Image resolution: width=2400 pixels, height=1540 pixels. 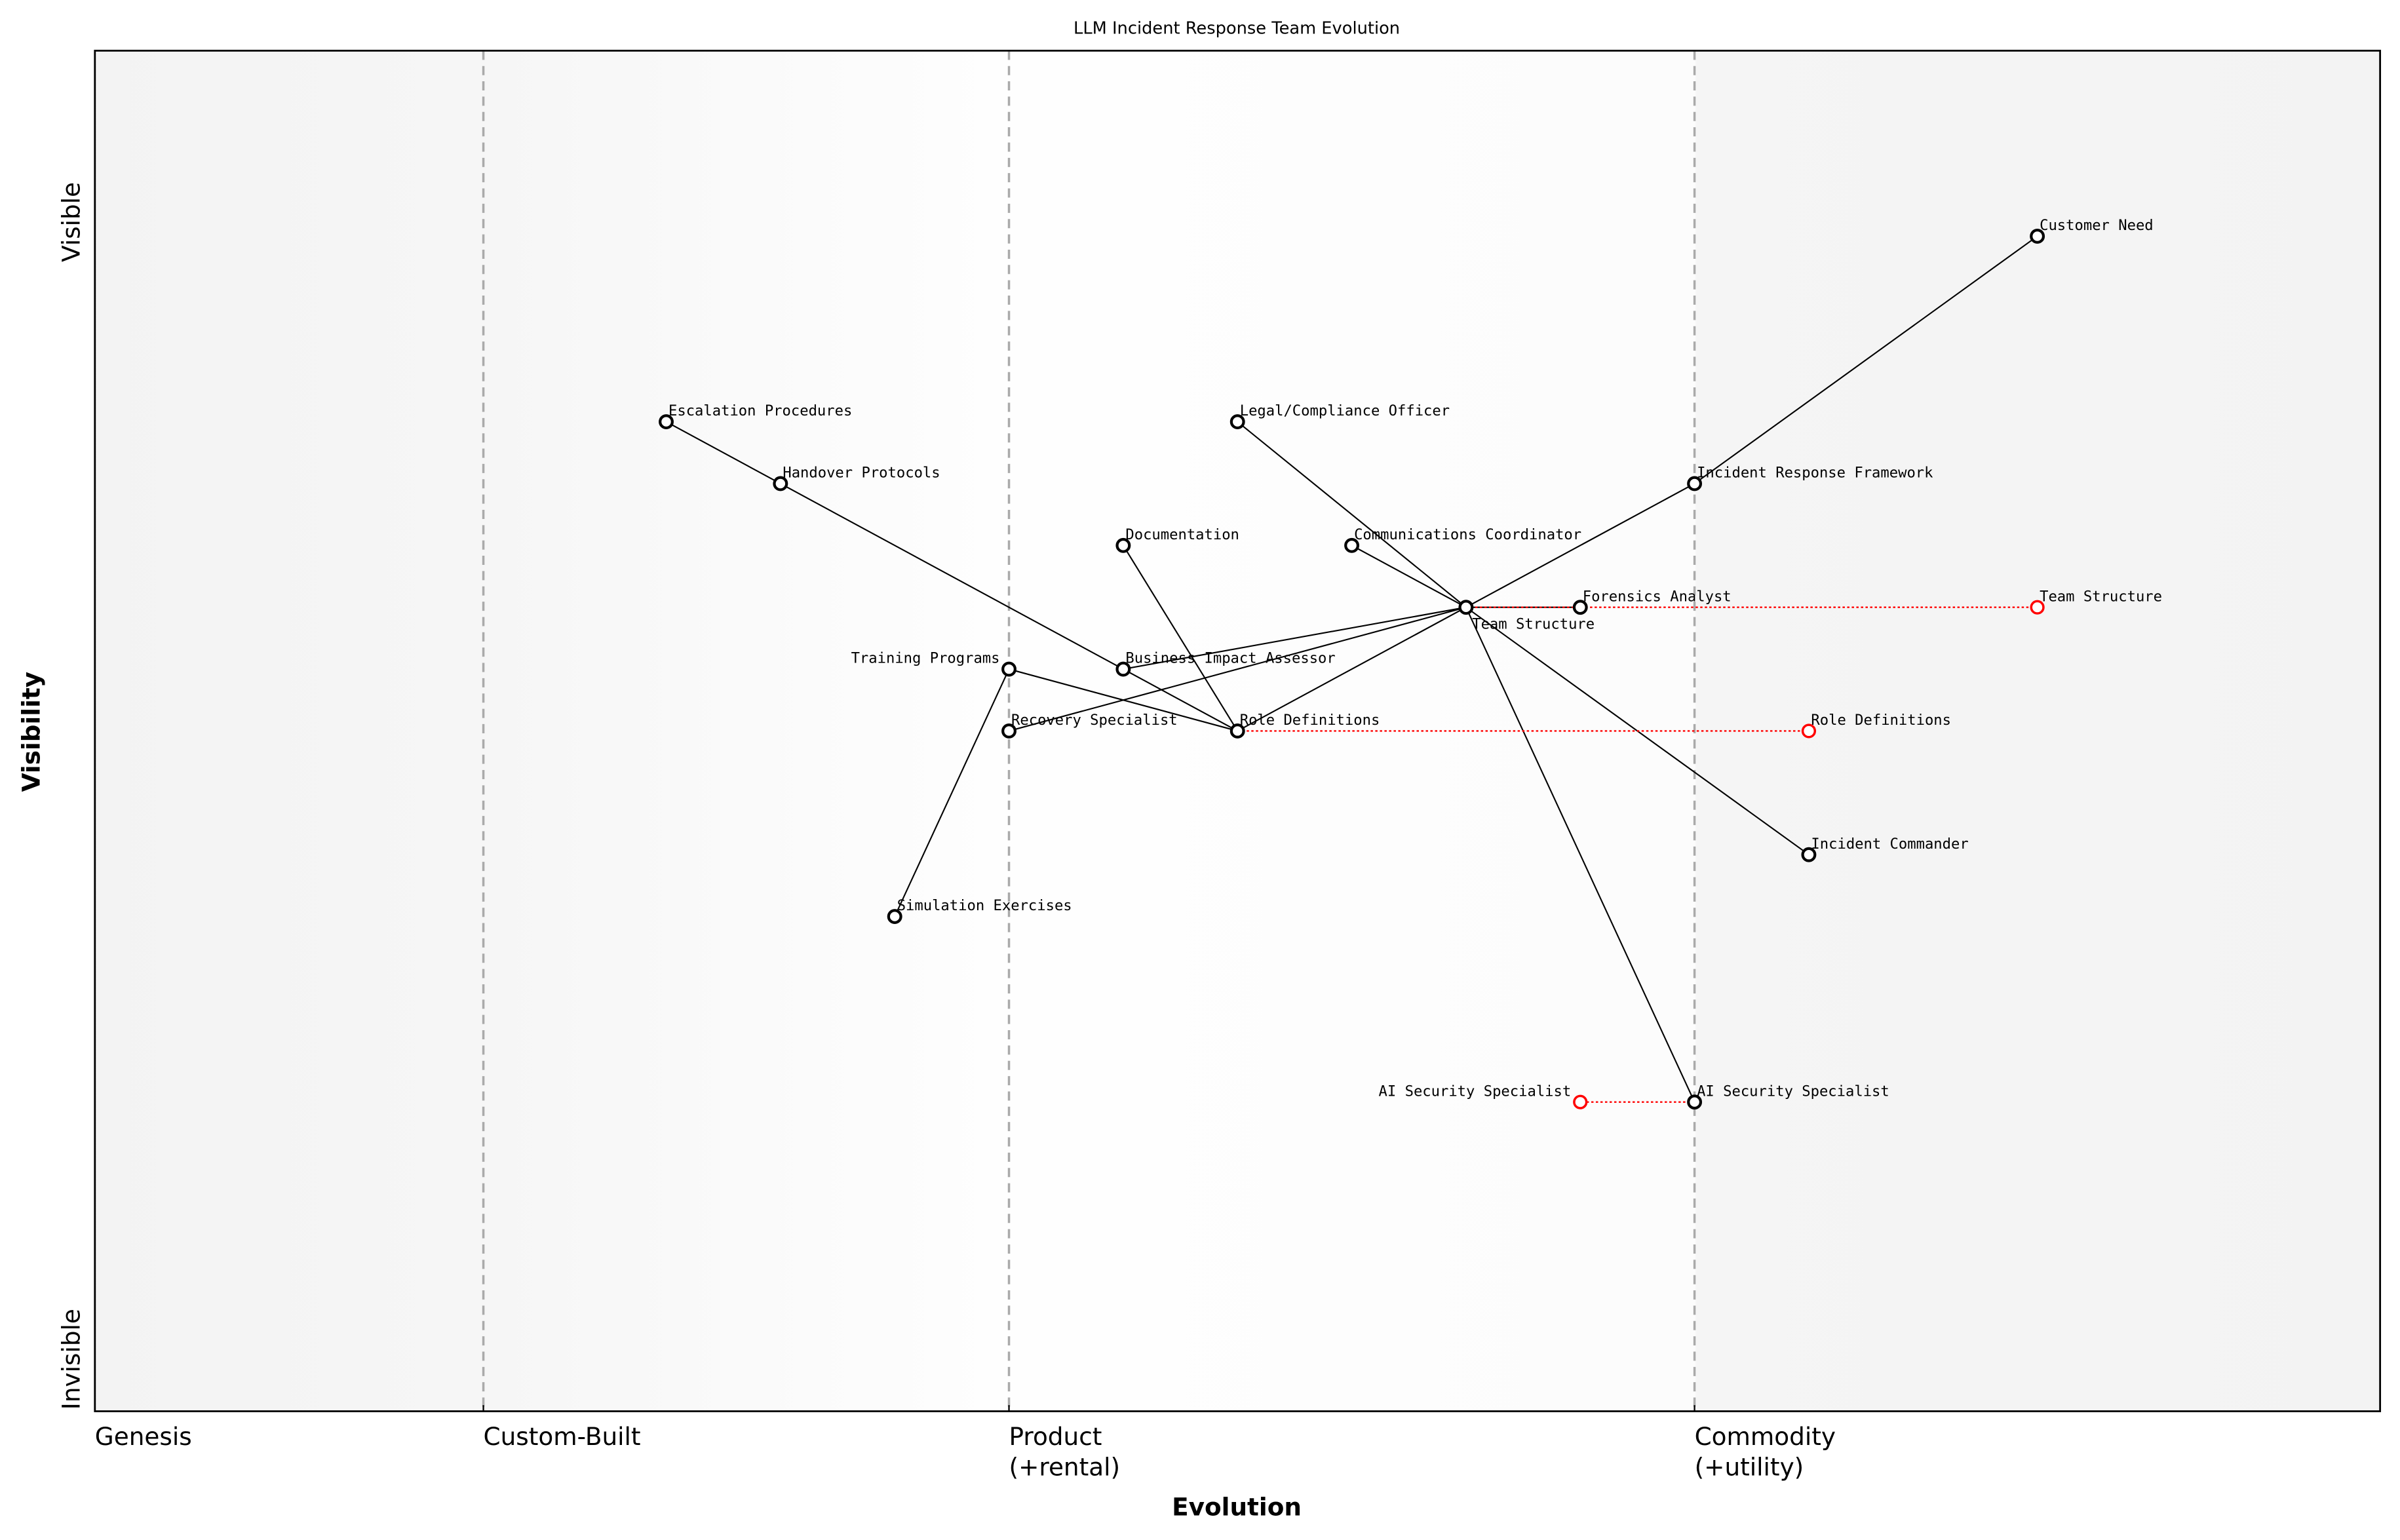 What do you see at coordinates (70, 222) in the screenshot?
I see `y-top-label: Visible` at bounding box center [70, 222].